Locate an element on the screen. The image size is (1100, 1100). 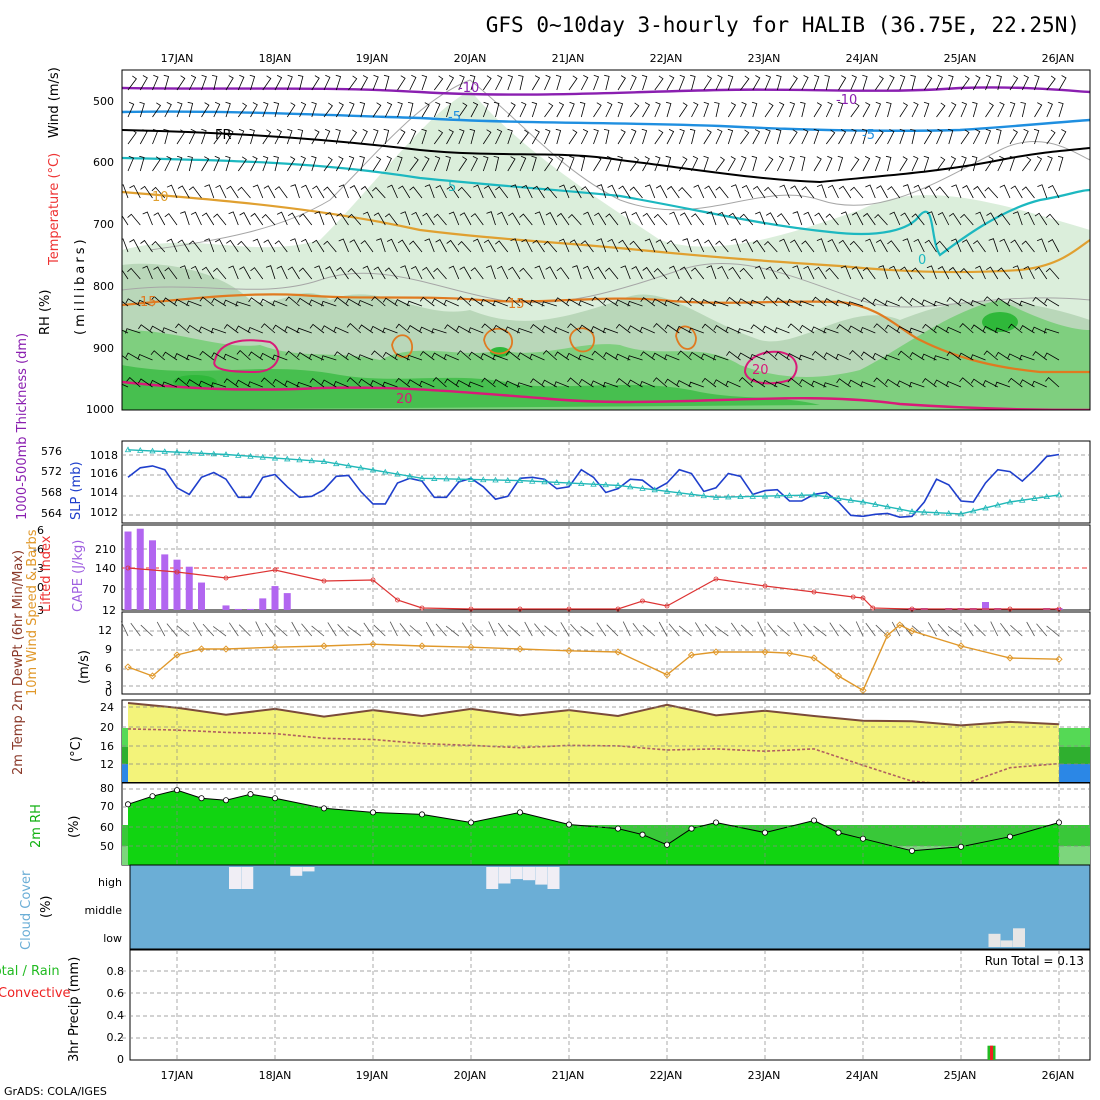
temp2m-tick: 24 is located at coordinates (107, 707).